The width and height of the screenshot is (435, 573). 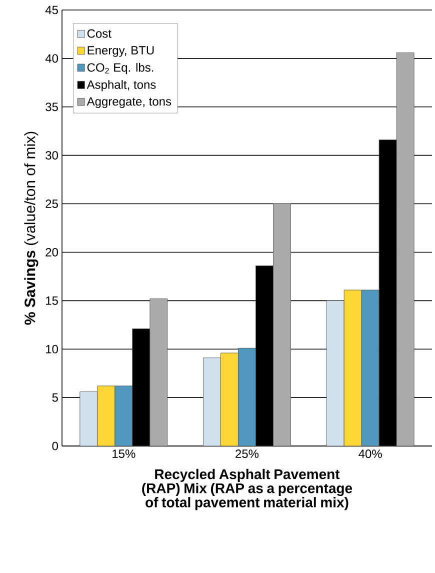 I want to click on legend-label: Cost, so click(x=99, y=33).